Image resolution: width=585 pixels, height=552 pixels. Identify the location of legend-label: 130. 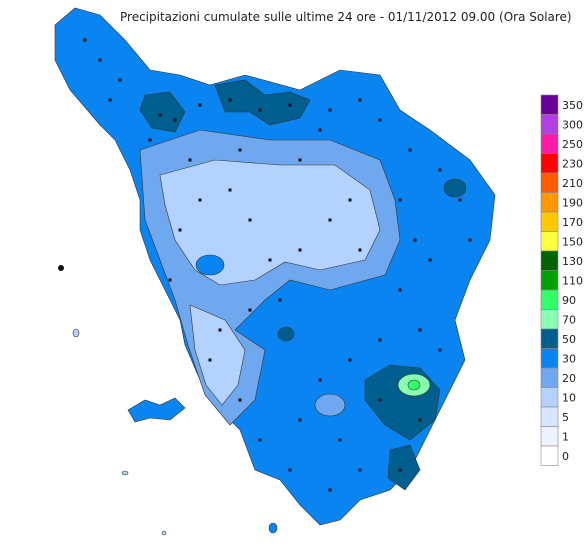
(572, 261).